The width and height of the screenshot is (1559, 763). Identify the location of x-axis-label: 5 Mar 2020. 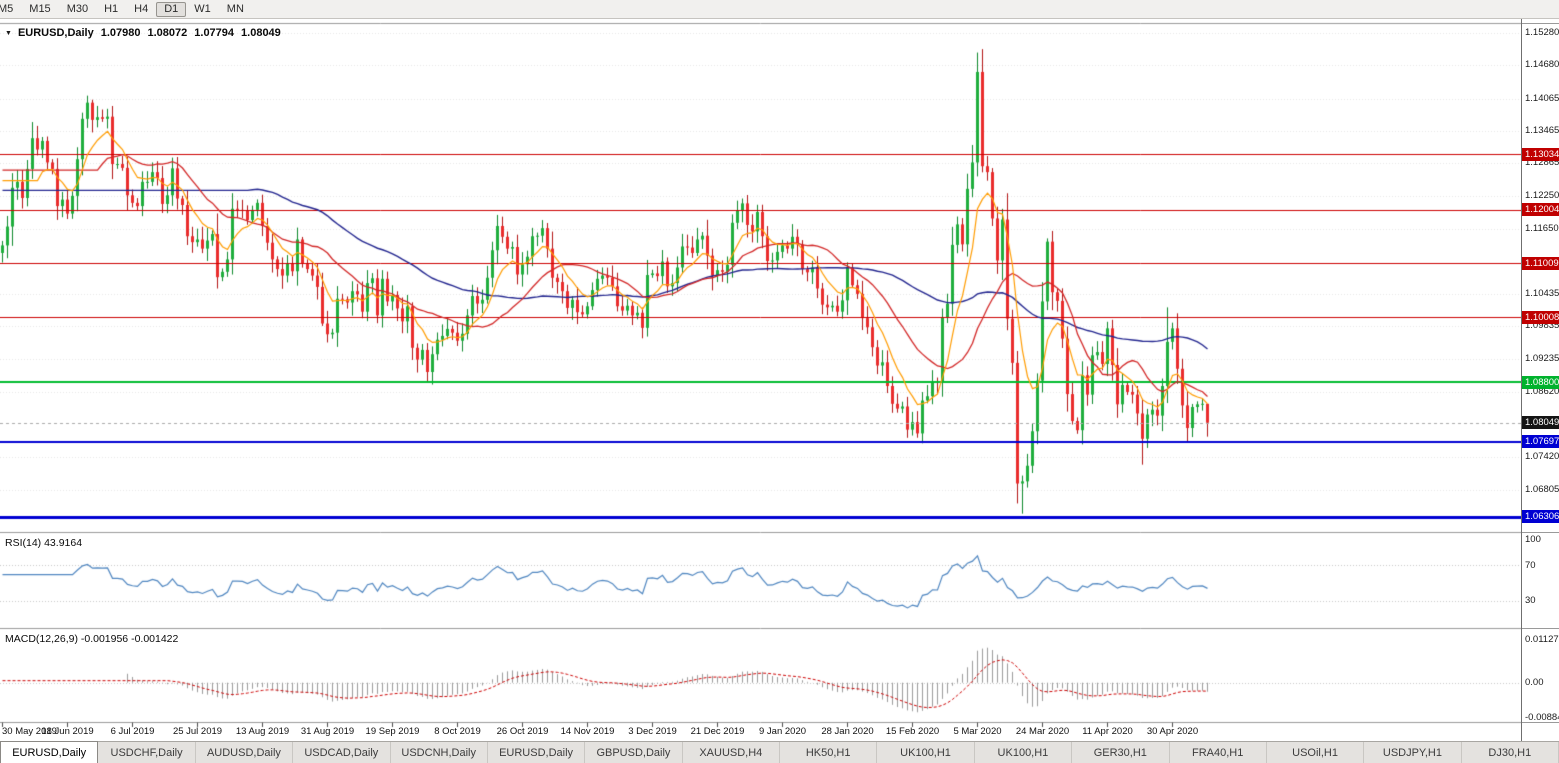
(977, 731).